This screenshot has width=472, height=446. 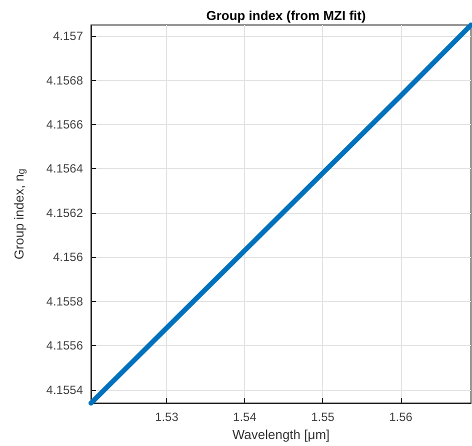 I want to click on y-tick-label: 4.1554, so click(x=65, y=389).